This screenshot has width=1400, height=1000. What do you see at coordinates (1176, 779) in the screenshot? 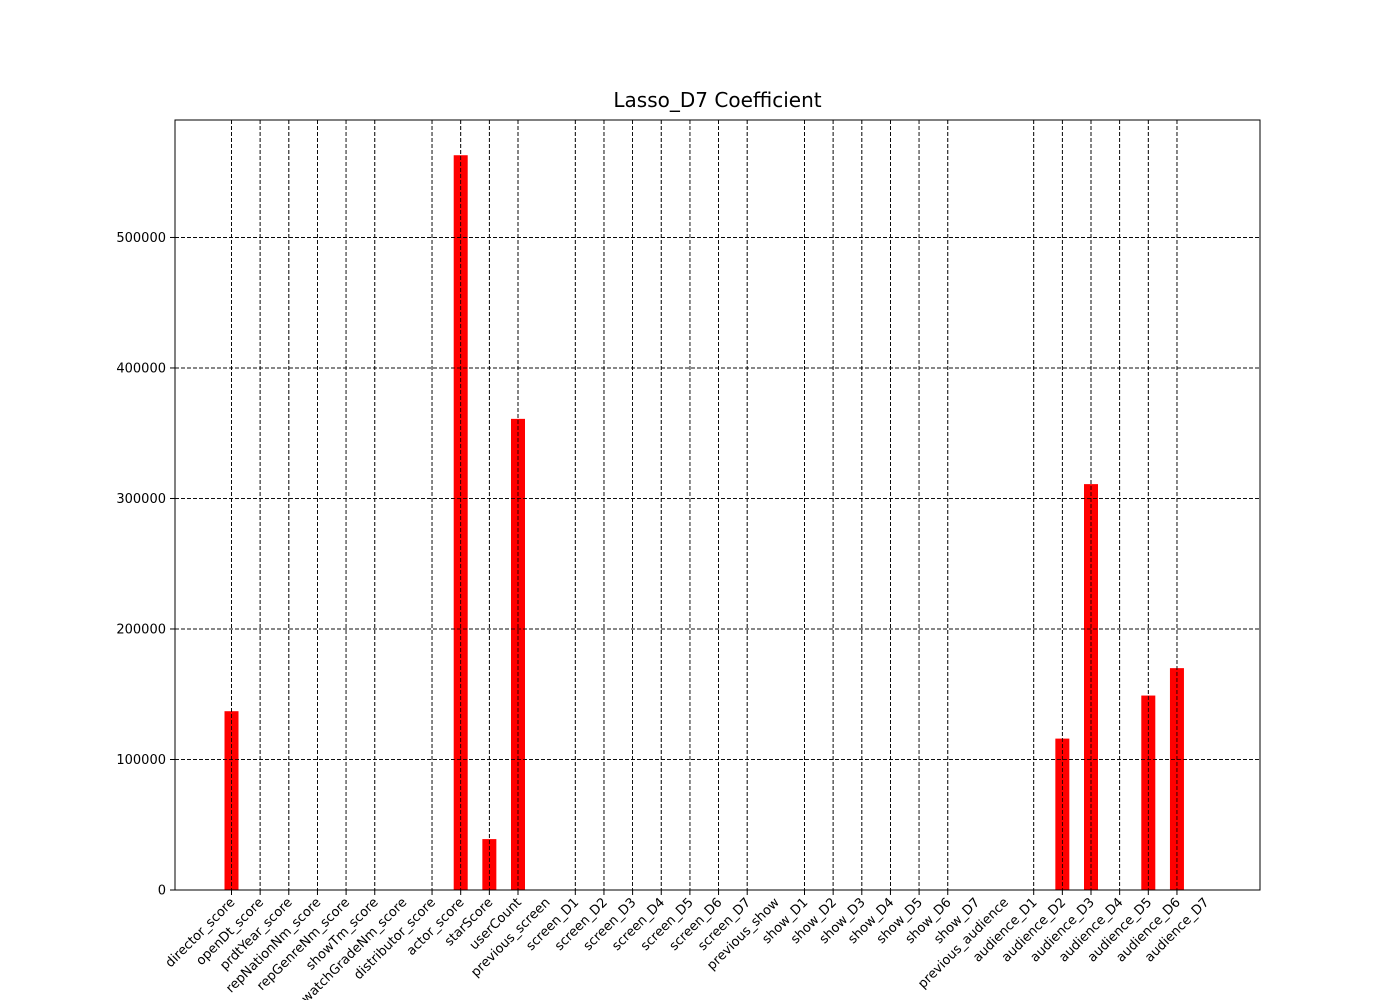
I see `bar-audience_D6` at bounding box center [1176, 779].